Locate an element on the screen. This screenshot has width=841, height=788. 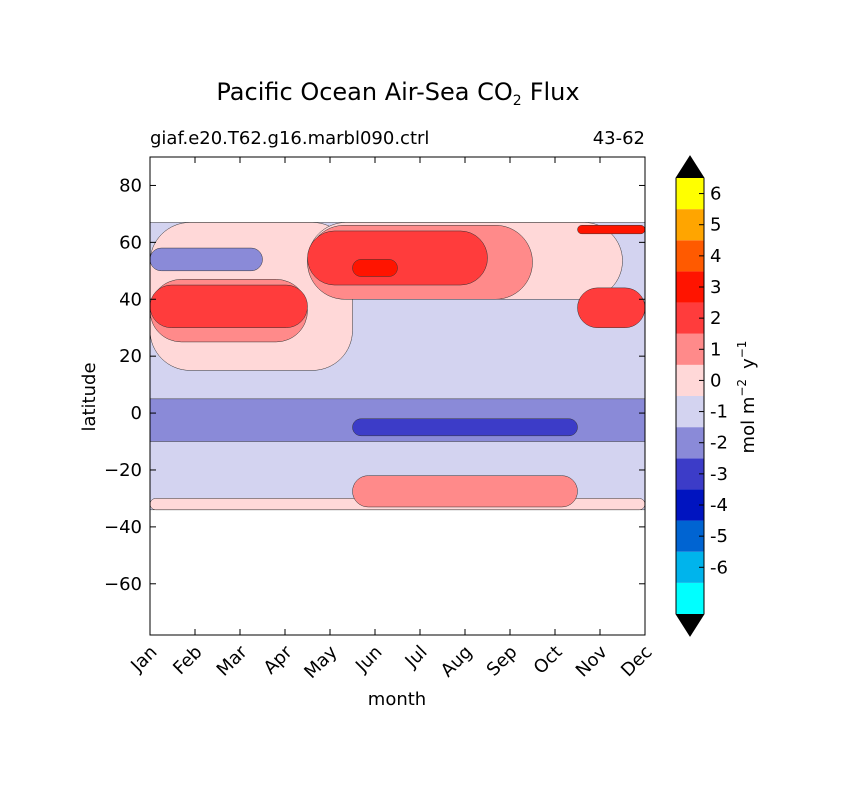
x-tick-label: Dec is located at coordinates (636, 661).